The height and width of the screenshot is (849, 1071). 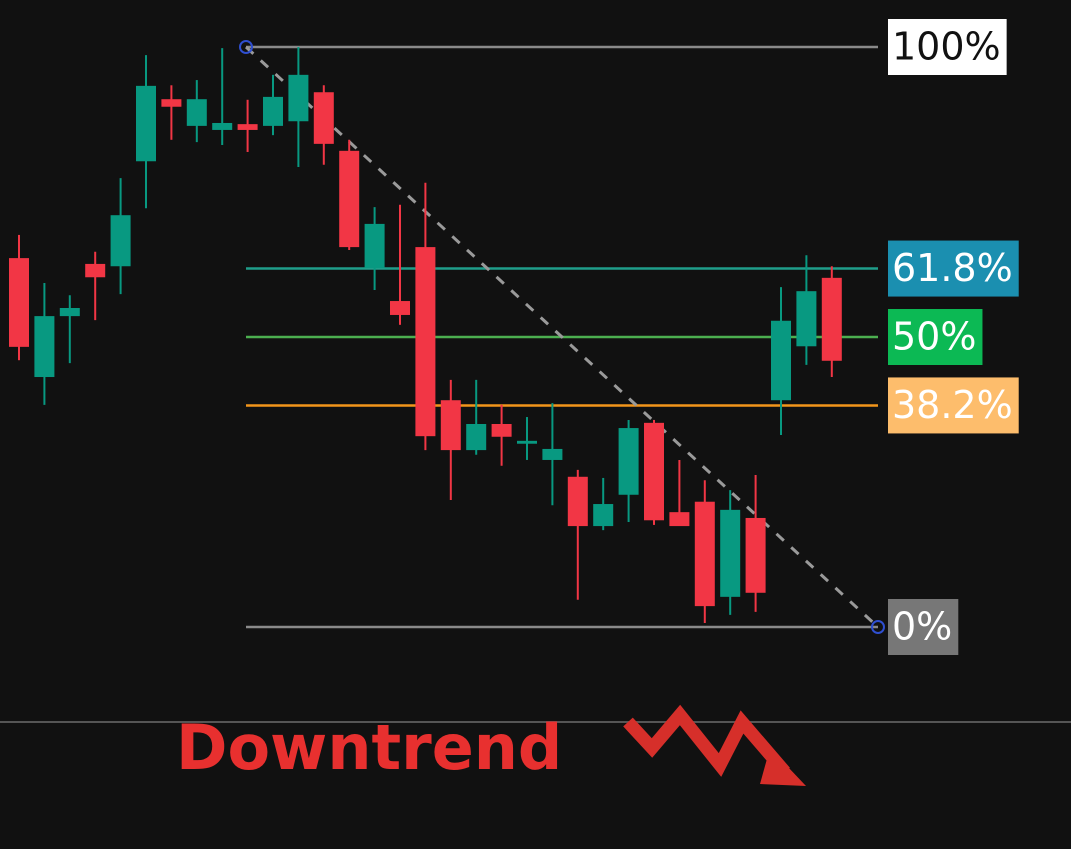 I want to click on fib-label: 38.2%, so click(x=952, y=405).